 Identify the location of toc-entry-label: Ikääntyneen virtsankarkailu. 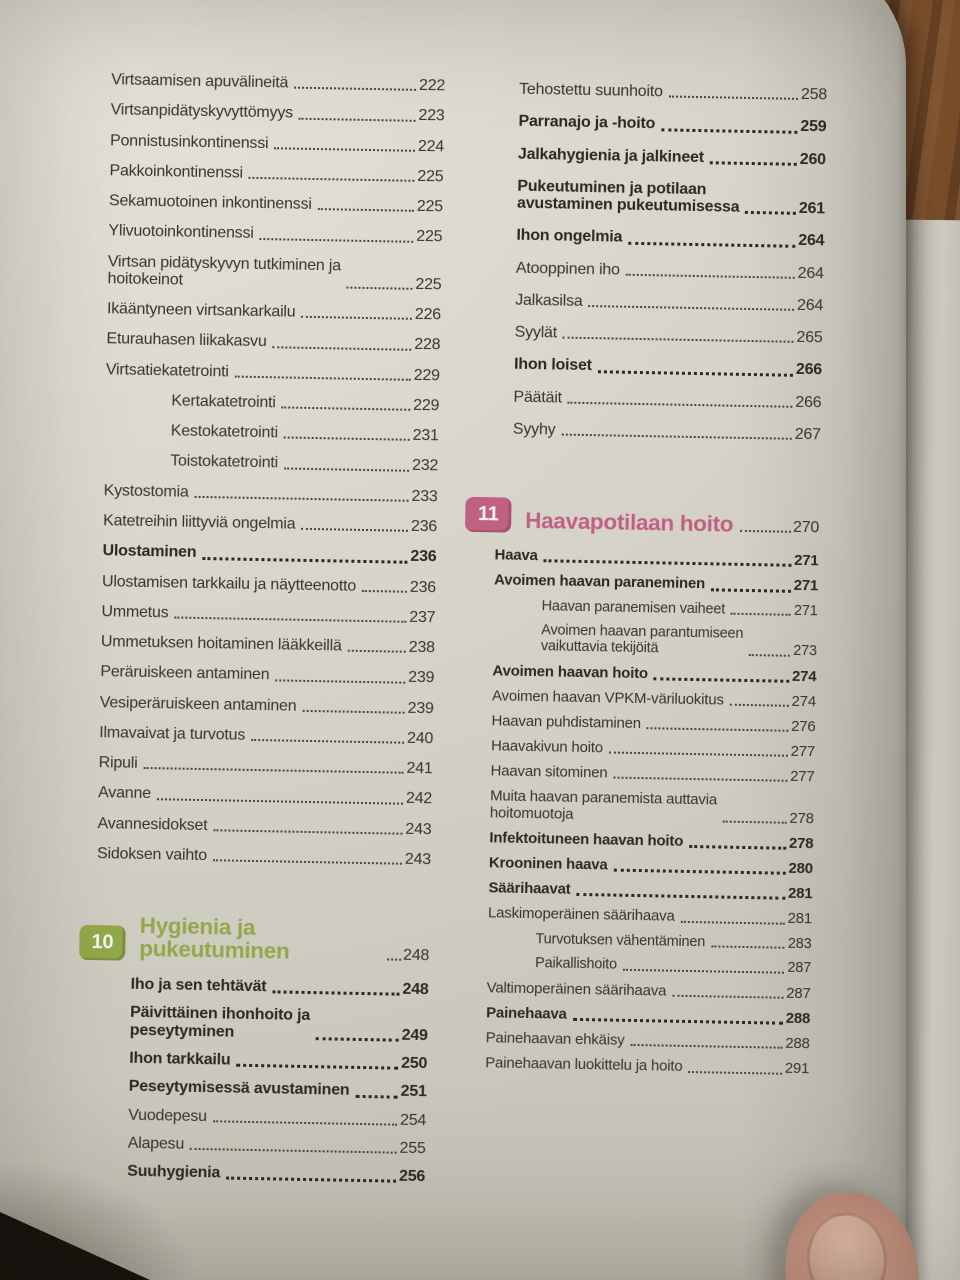
(201, 310).